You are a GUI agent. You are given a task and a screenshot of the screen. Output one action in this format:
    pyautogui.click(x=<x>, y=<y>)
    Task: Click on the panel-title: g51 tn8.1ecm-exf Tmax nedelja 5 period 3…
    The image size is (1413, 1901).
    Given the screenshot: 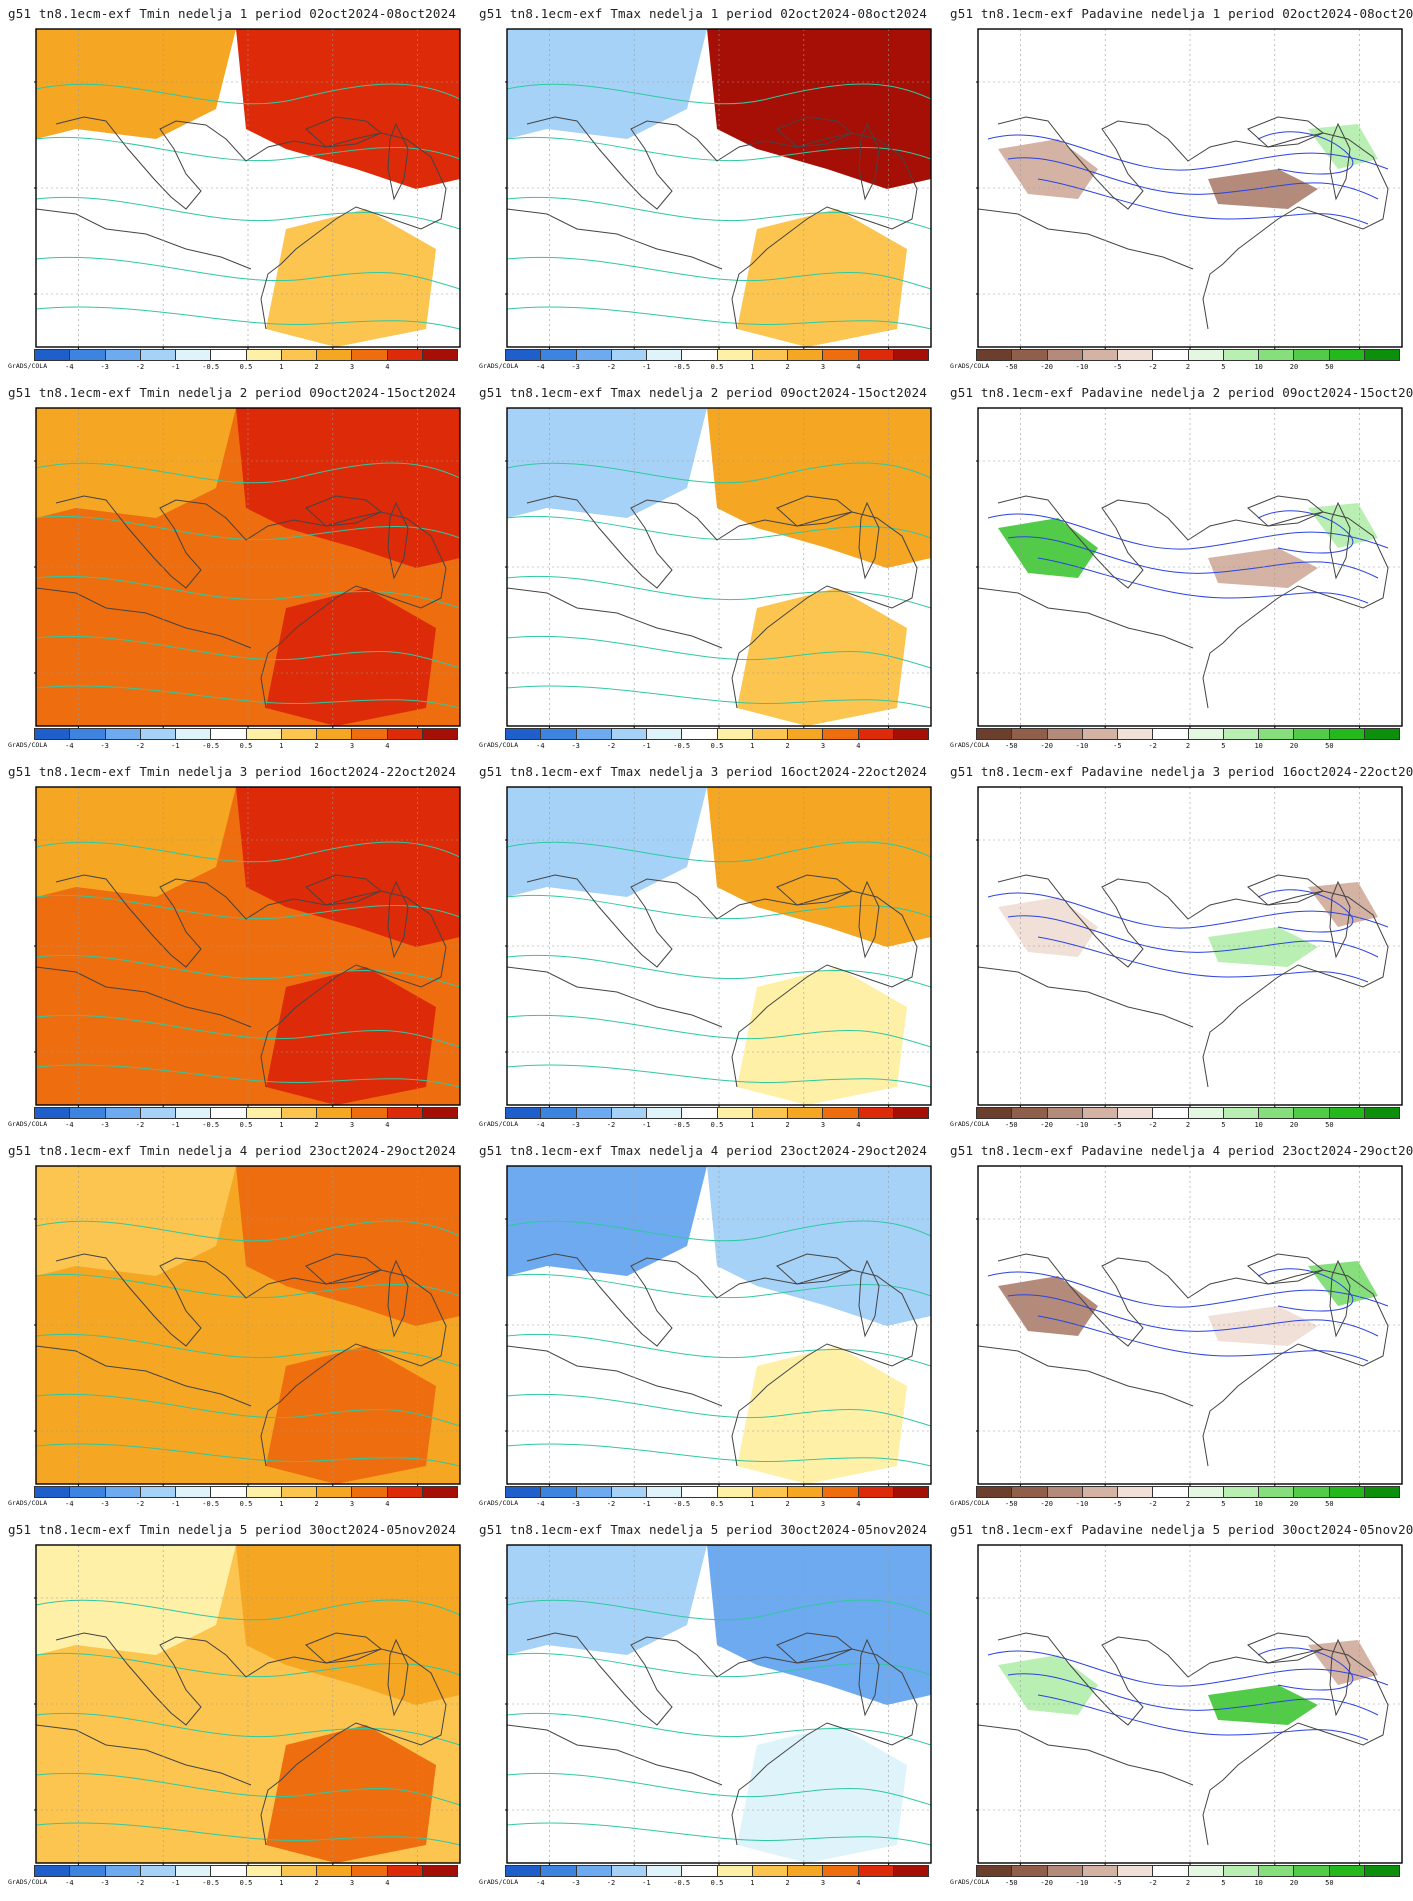 What is the action you would take?
    pyautogui.click(x=703, y=1529)
    